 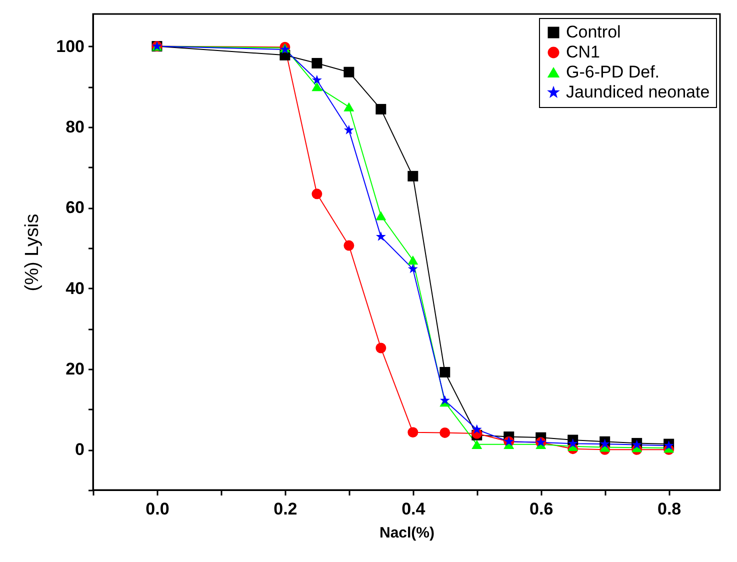 What do you see at coordinates (70, 46) in the screenshot?
I see `y-tick-label: 100` at bounding box center [70, 46].